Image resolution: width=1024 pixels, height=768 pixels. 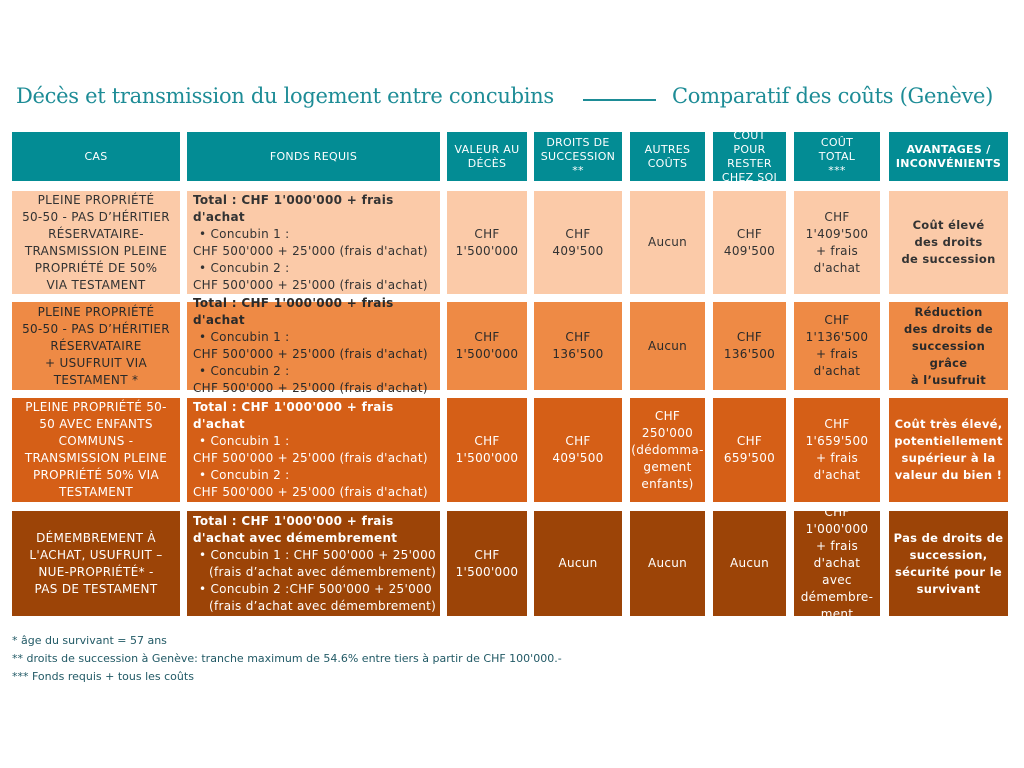 I want to click on concubin-1: Concubin 1 : CHF 500'000 + 25'000, so click(x=315, y=555).